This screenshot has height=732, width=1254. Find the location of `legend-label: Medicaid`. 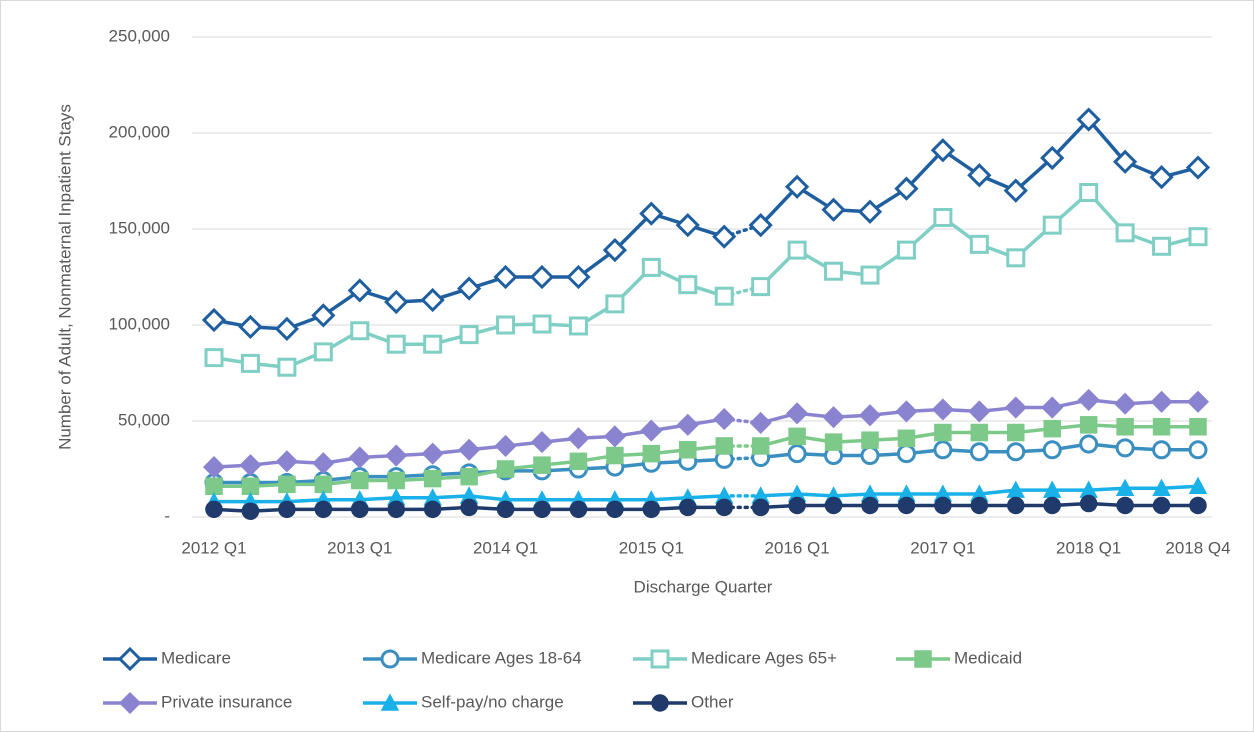

legend-label: Medicaid is located at coordinates (988, 657).